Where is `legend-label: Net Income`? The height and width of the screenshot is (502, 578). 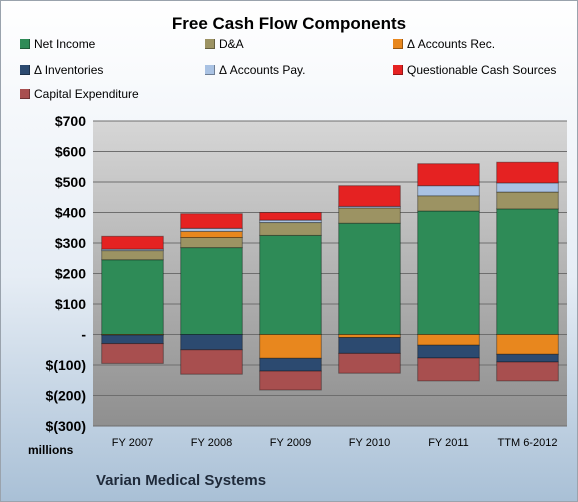
legend-label: Net Income is located at coordinates (65, 44).